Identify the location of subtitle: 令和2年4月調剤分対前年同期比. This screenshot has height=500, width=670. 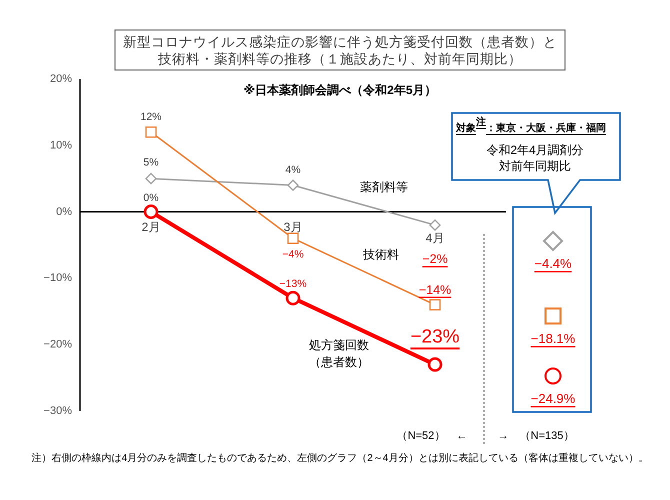
(535, 158).